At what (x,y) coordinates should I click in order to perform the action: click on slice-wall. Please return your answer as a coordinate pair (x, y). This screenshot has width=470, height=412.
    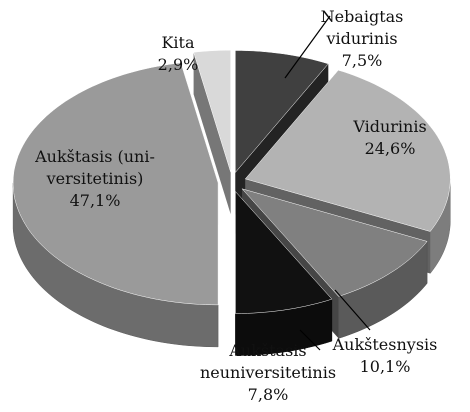
    Looking at the image, I should click on (212, 133).